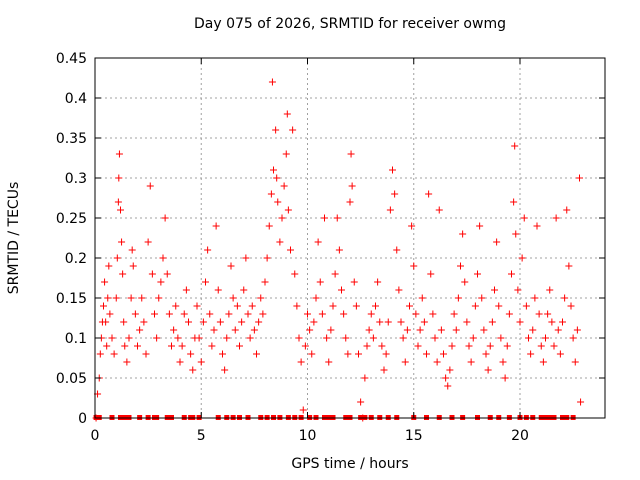 The height and width of the screenshot is (480, 640). Describe the element at coordinates (82, 419) in the screenshot. I see `y-tick-label: 0` at that location.